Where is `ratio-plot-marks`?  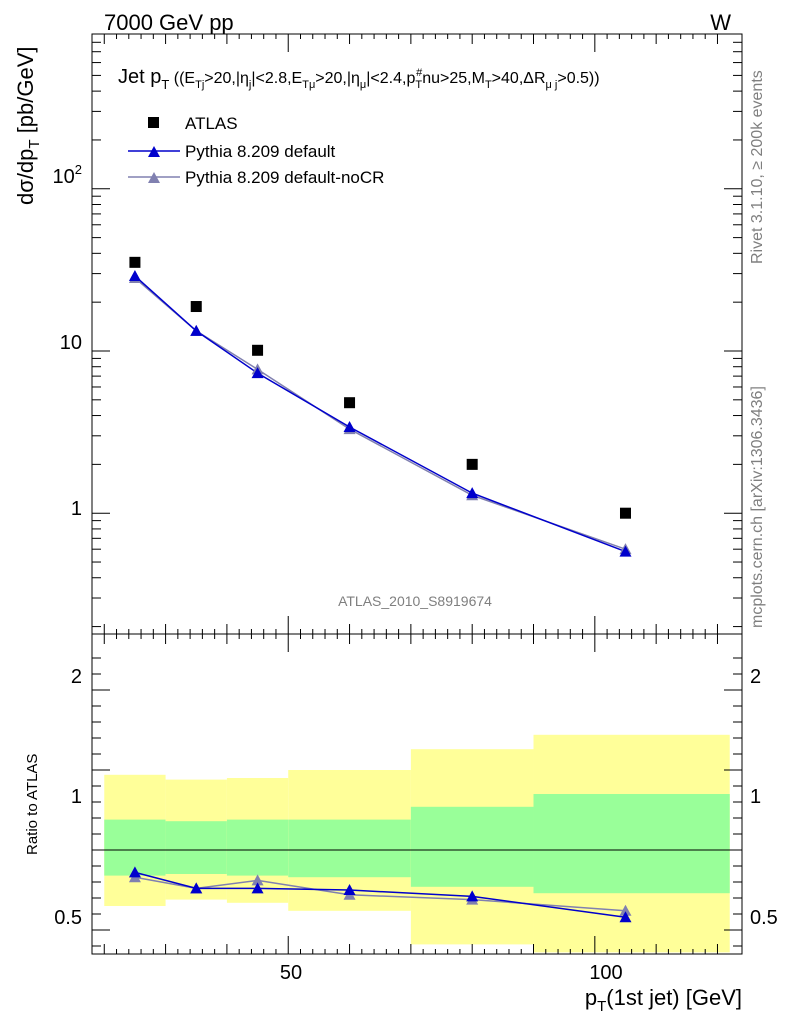
ratio-plot-marks is located at coordinates (380, 894).